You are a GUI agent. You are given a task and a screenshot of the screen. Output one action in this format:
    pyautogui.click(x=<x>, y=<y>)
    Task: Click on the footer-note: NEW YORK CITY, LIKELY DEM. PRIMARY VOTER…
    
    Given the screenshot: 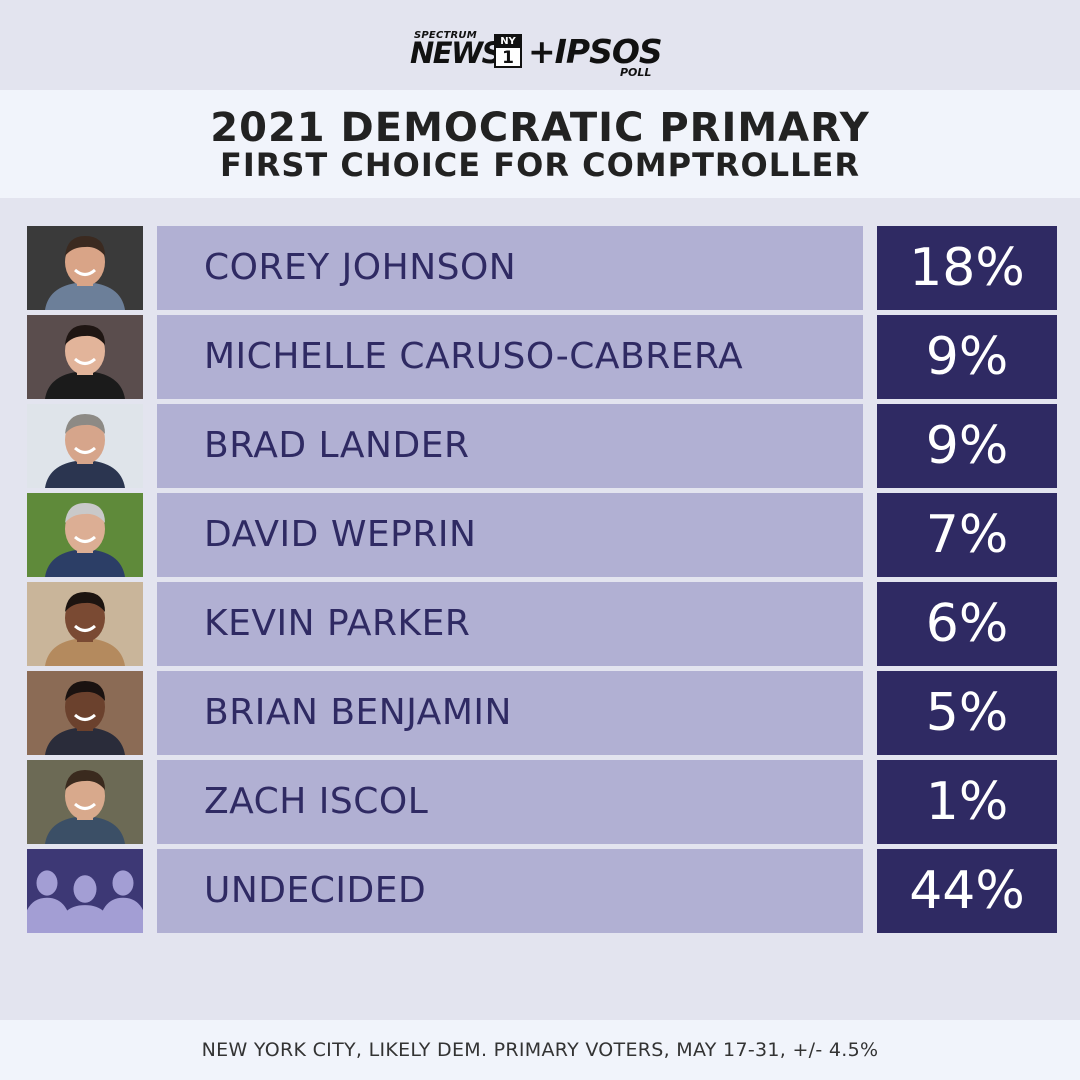 What is the action you would take?
    pyautogui.click(x=540, y=1050)
    